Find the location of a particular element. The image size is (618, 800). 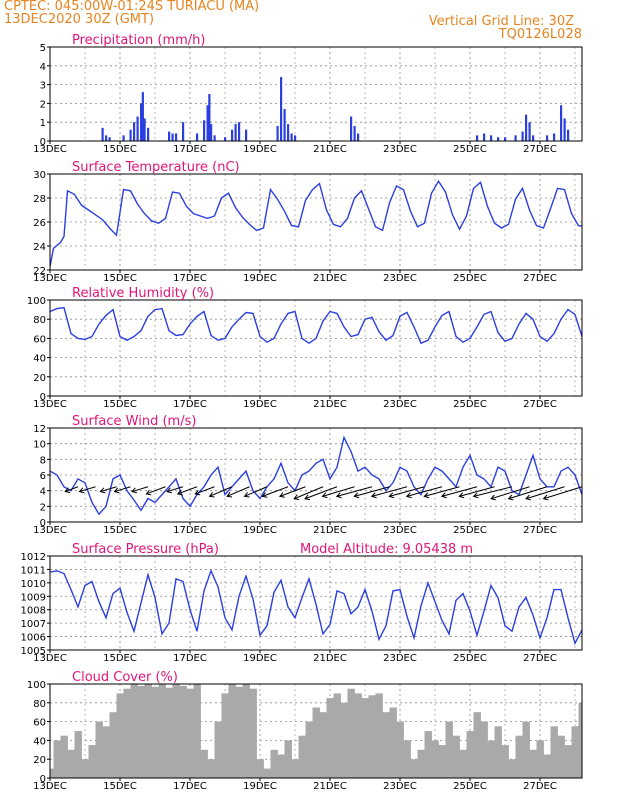

y-tick-label: 1010 is located at coordinates (33, 584).